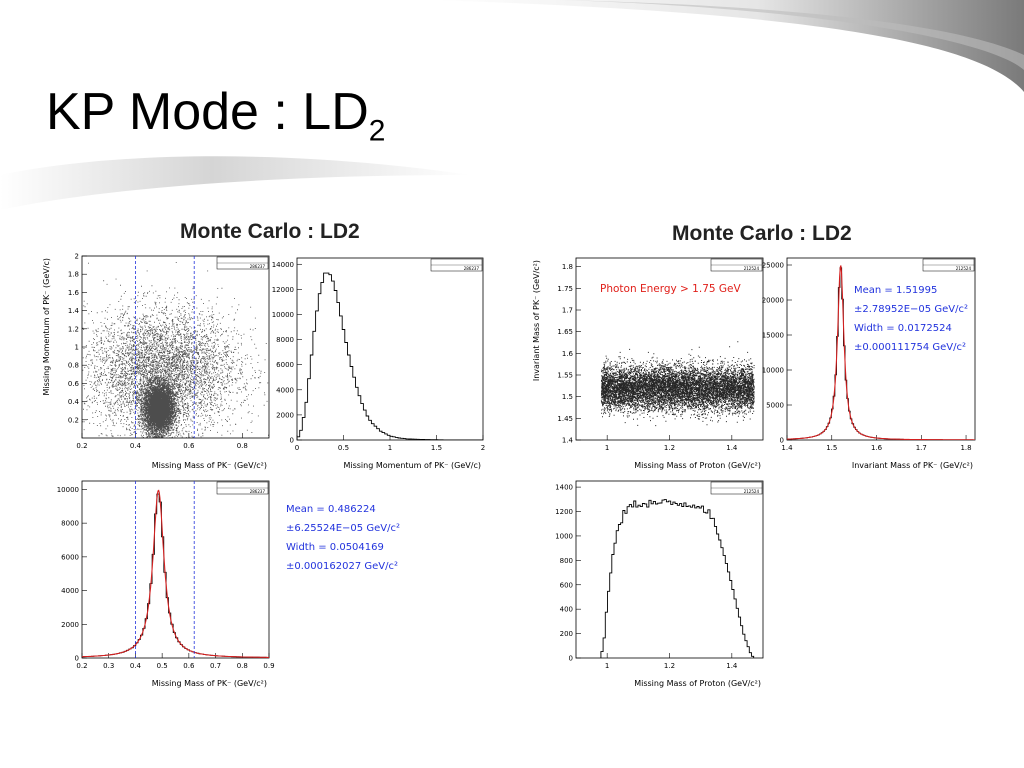 This screenshot has width=1024, height=768. What do you see at coordinates (536, 320) in the screenshot?
I see `y-axis-label: Invariant Mass of PK⁻ (GeV/c²)` at bounding box center [536, 320].